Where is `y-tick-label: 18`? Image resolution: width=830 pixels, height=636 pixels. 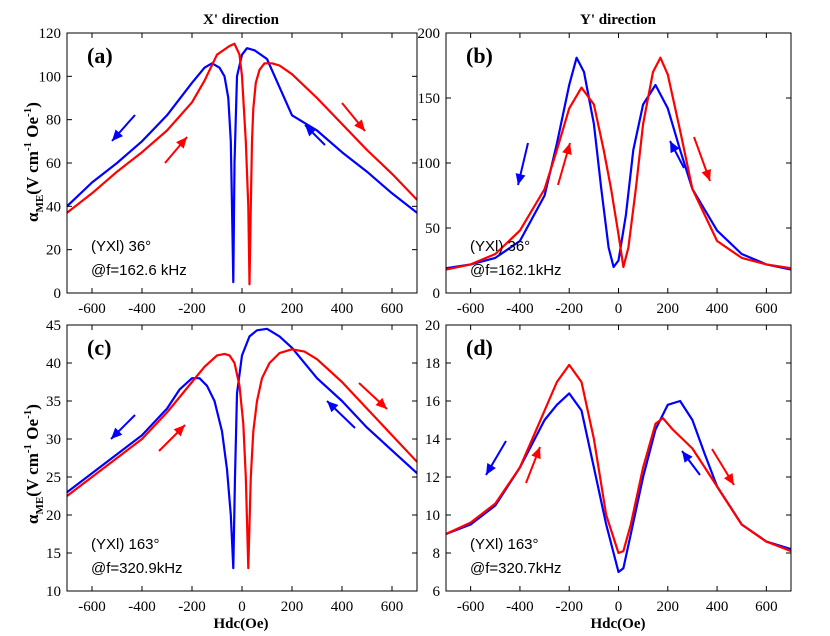 y-tick-label: 18 is located at coordinates (432, 364).